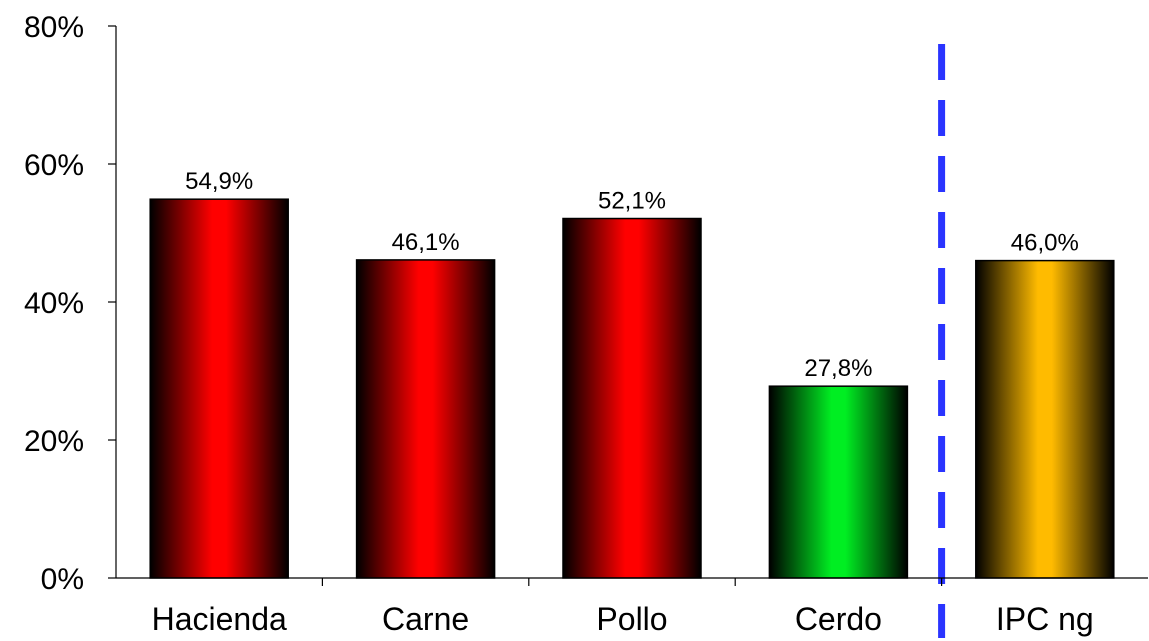 The image size is (1149, 641). What do you see at coordinates (219, 181) in the screenshot?
I see `data-label: 54,9%` at bounding box center [219, 181].